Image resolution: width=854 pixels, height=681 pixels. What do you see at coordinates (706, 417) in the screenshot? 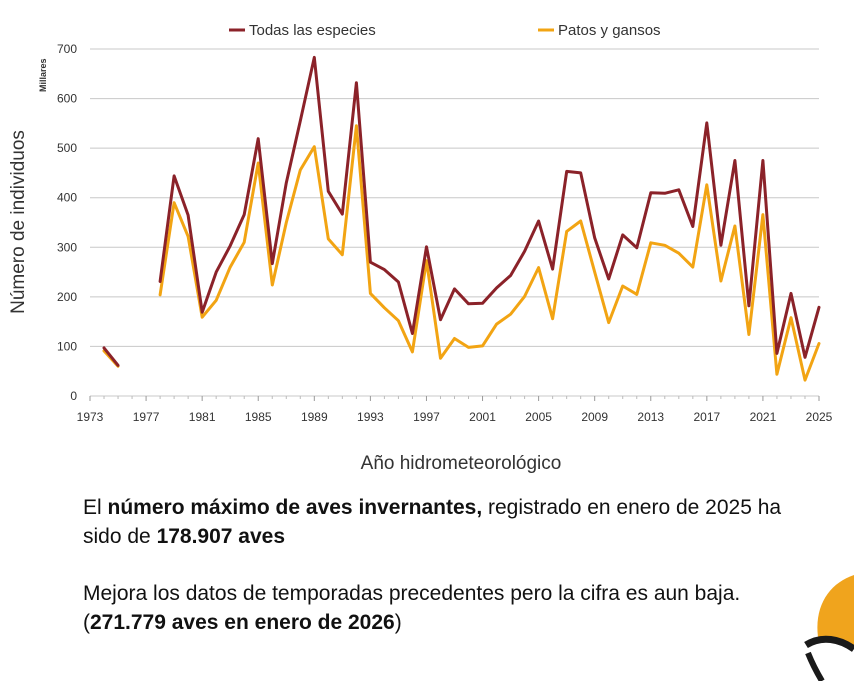
I see `x-tick-label: 2017` at bounding box center [706, 417].